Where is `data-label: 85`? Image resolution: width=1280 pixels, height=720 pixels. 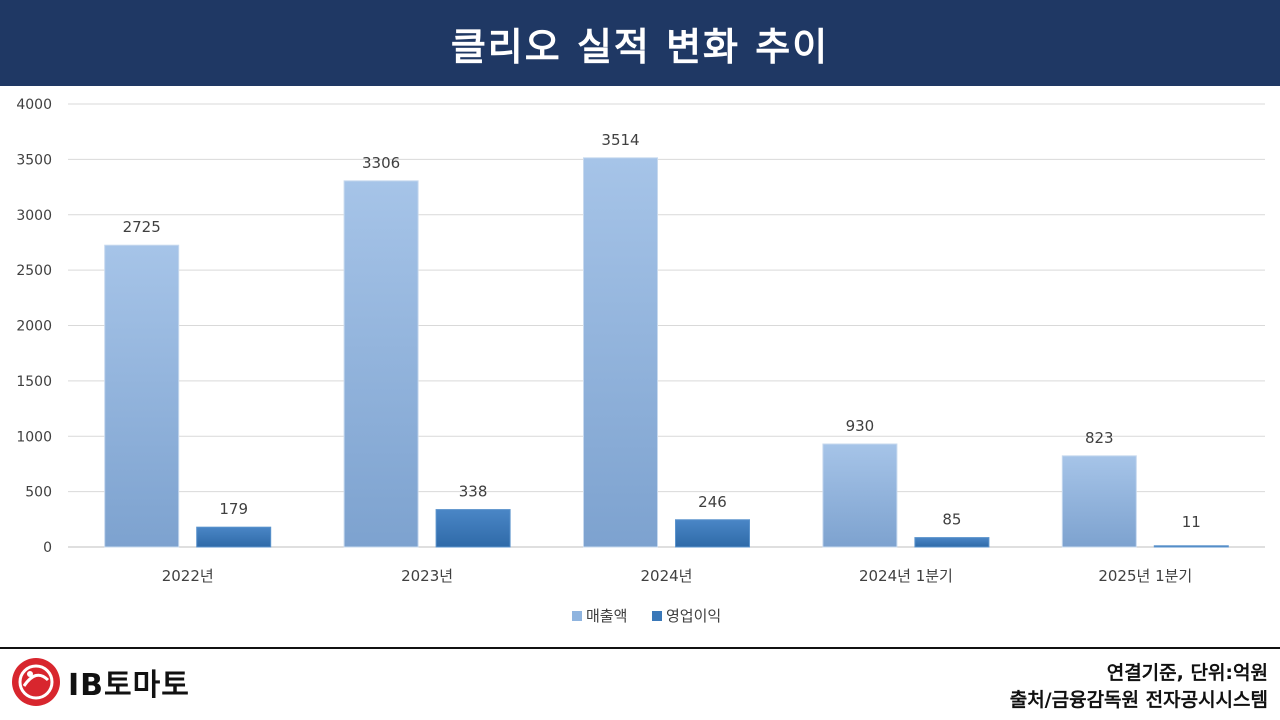
data-label: 85 is located at coordinates (951, 520).